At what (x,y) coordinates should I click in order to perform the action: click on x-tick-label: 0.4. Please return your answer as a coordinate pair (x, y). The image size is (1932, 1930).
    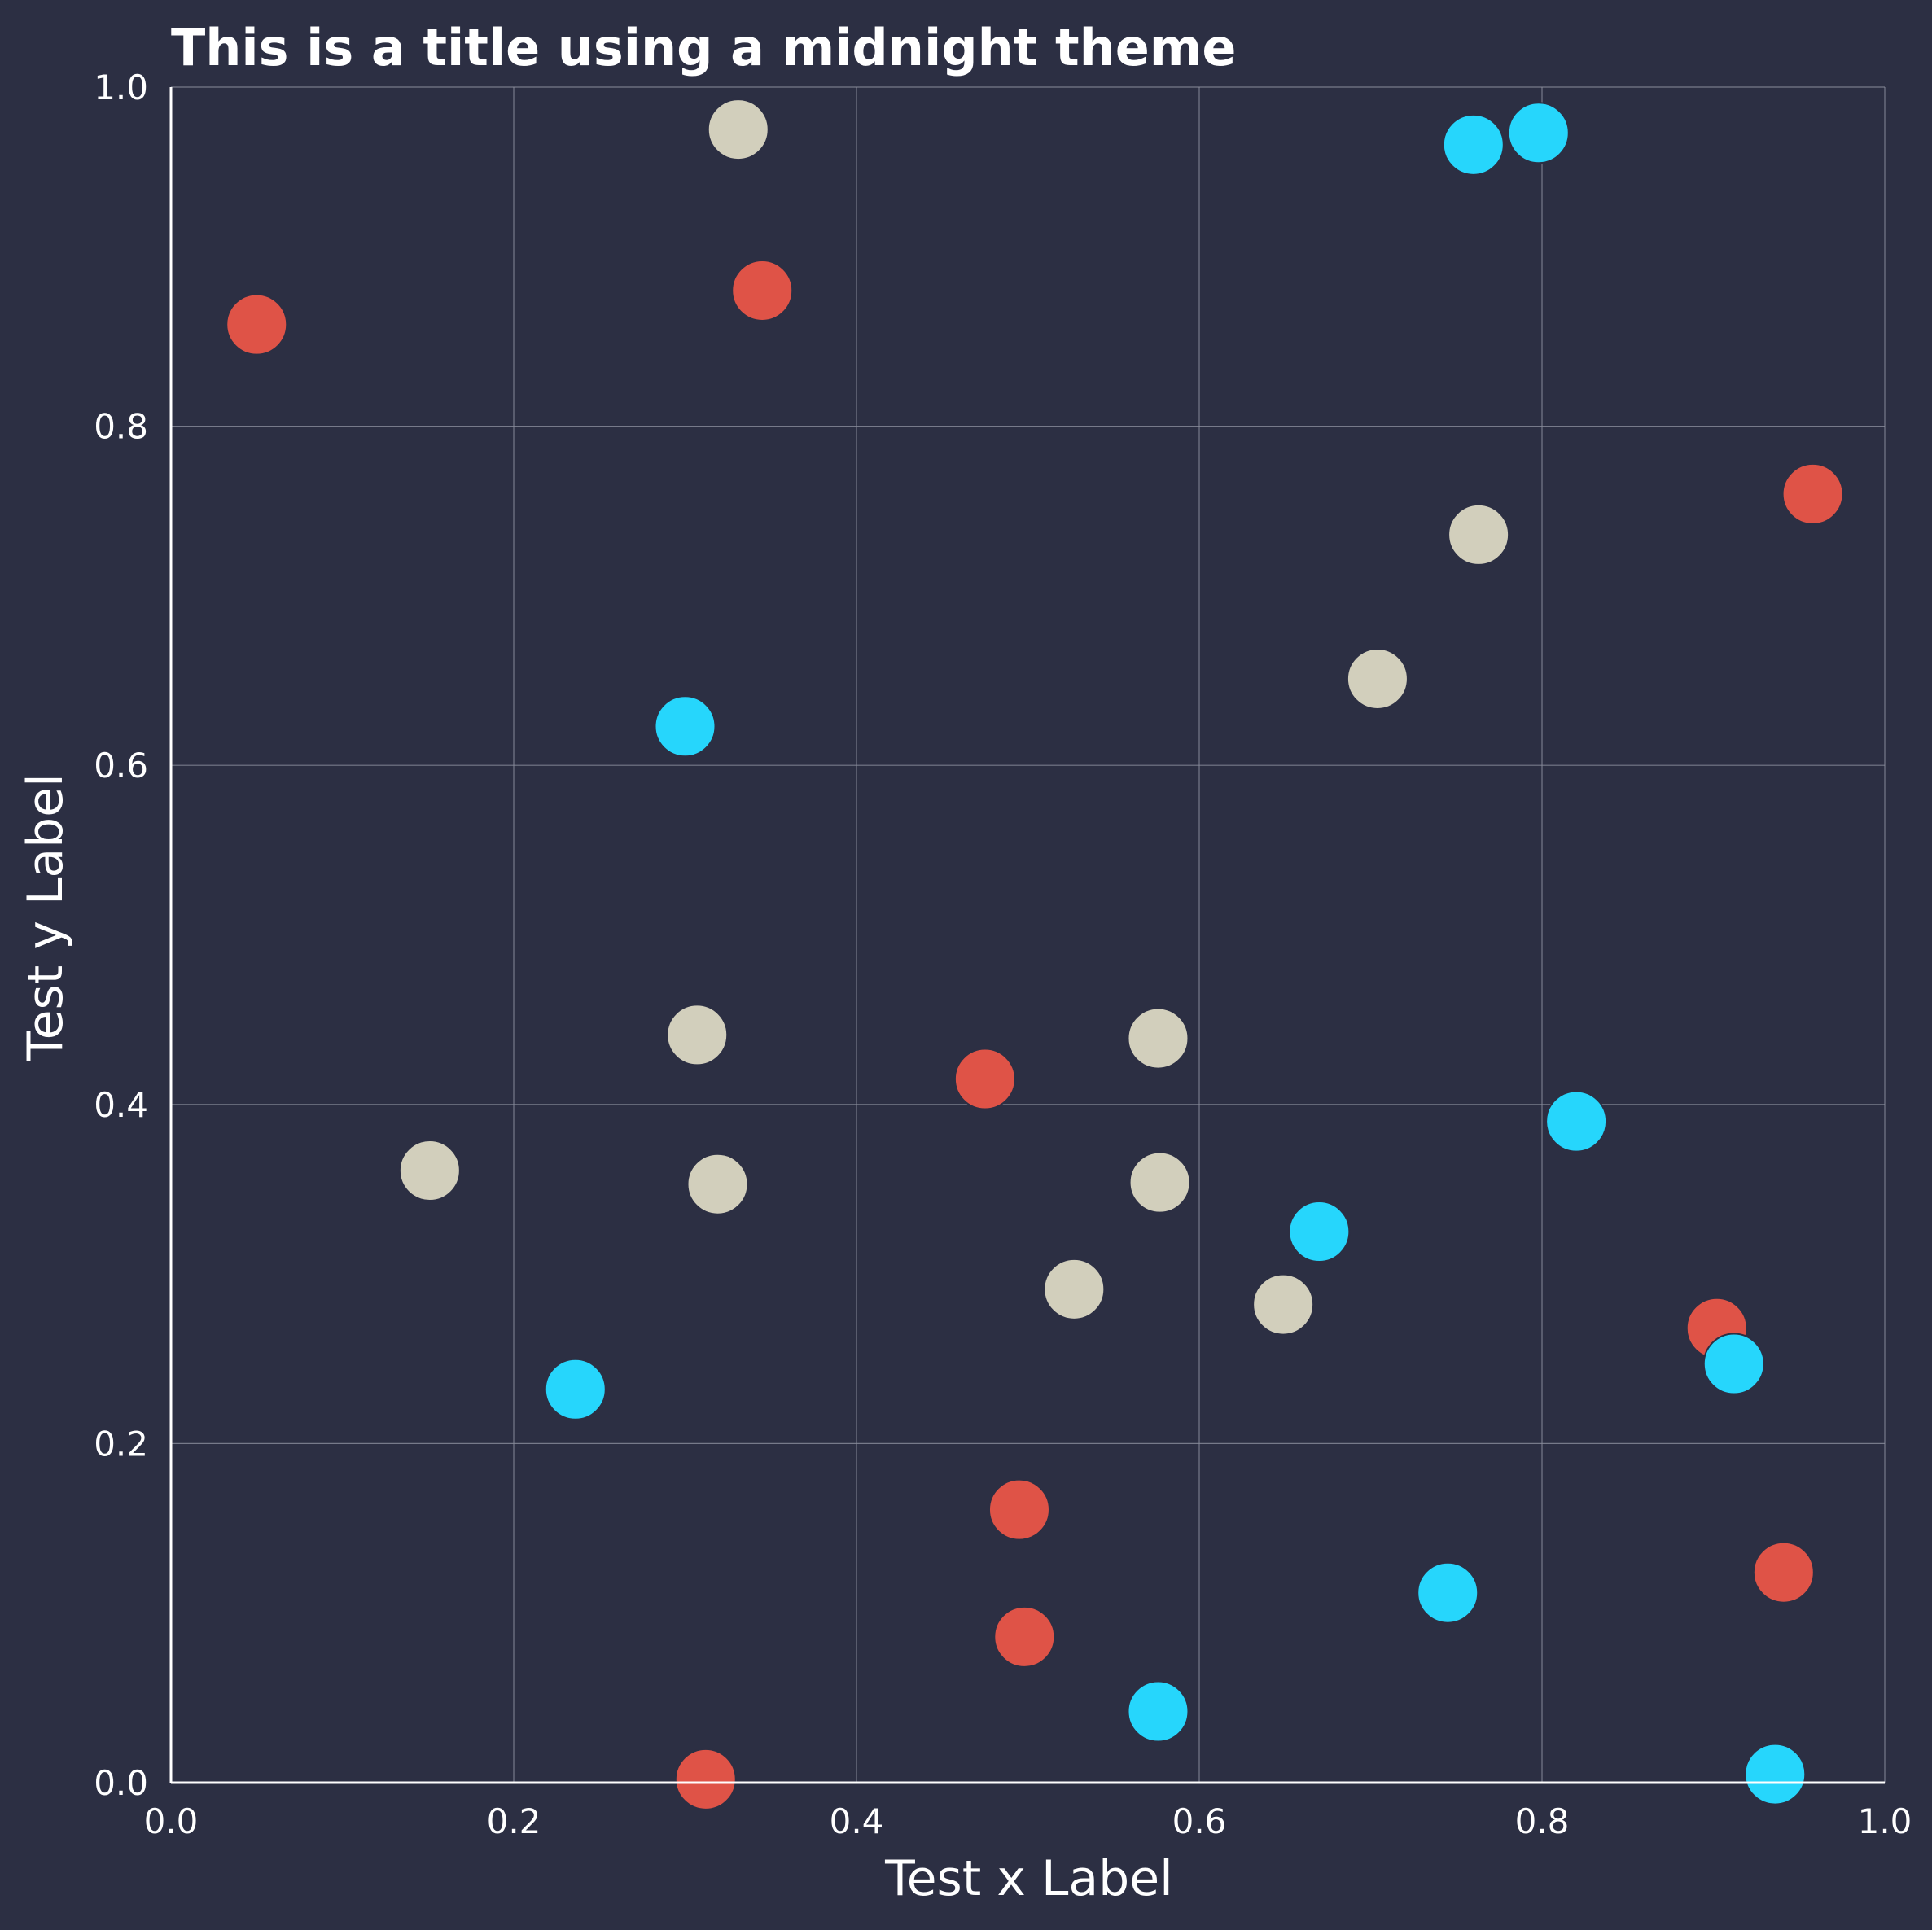
    Looking at the image, I should click on (857, 1821).